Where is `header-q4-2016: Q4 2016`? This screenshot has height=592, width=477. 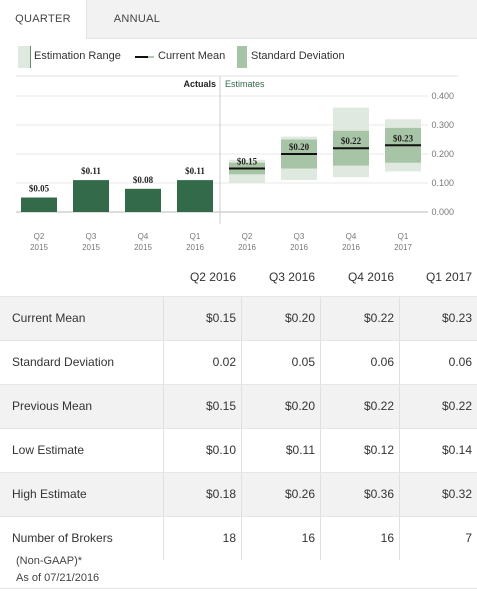
header-q4-2016: Q4 2016 is located at coordinates (370, 277).